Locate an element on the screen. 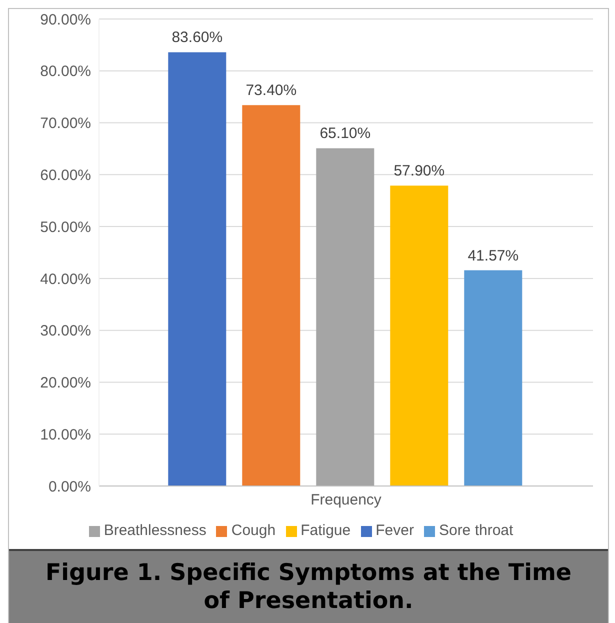 This screenshot has width=615, height=623. data-label: 73.40% is located at coordinates (271, 91).